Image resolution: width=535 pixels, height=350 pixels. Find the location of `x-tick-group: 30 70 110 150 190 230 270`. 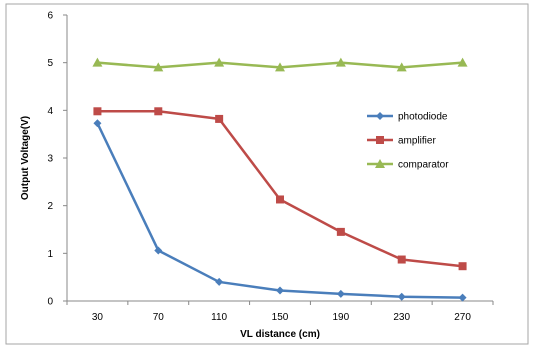

x-tick-group: 30 70 110 150 190 230 270 is located at coordinates (280, 312).